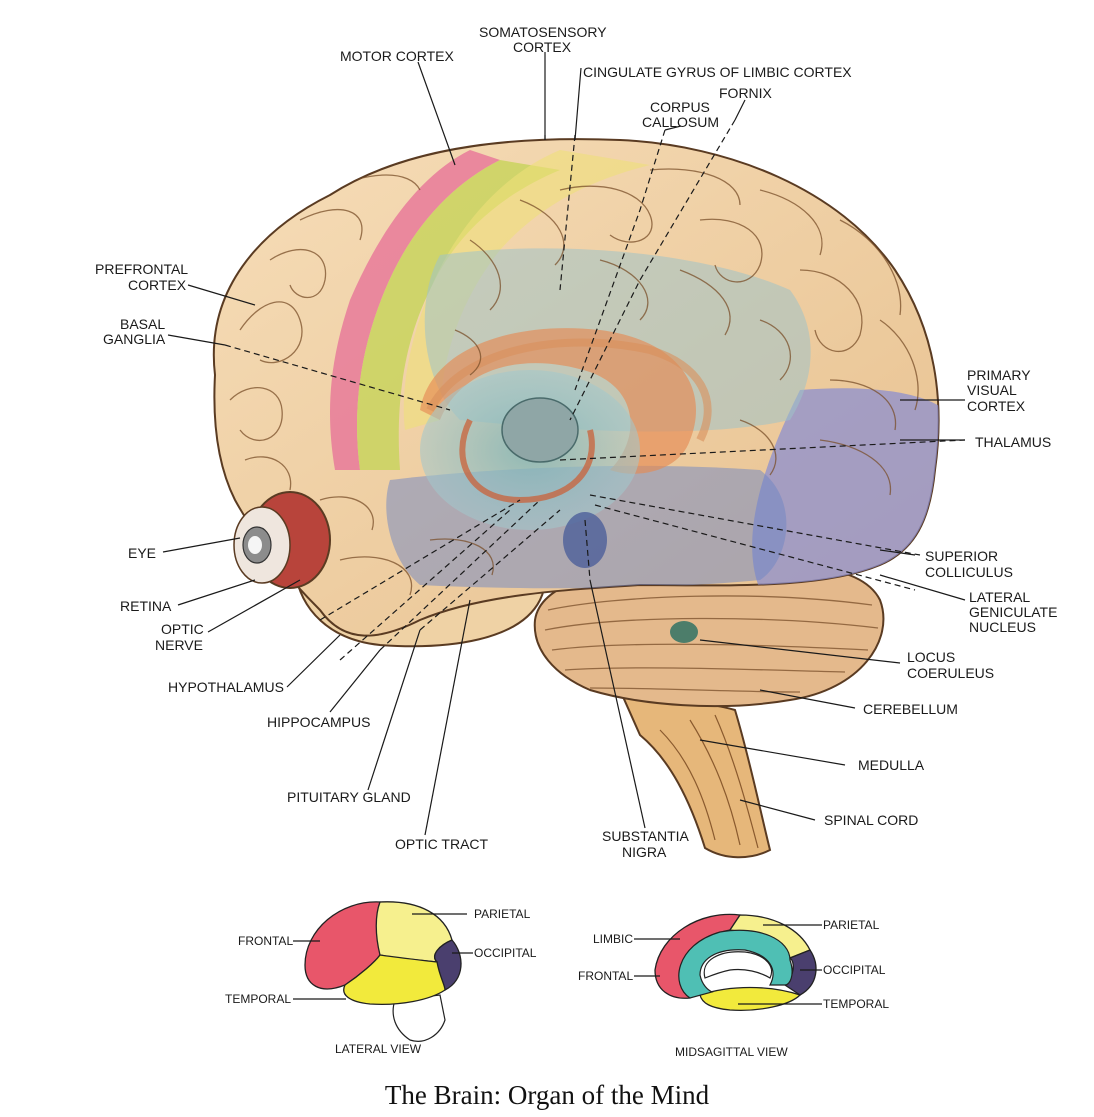 The height and width of the screenshot is (1117, 1094). Describe the element at coordinates (605, 976) in the screenshot. I see `mid-label-frontal: FRONTAL` at that location.